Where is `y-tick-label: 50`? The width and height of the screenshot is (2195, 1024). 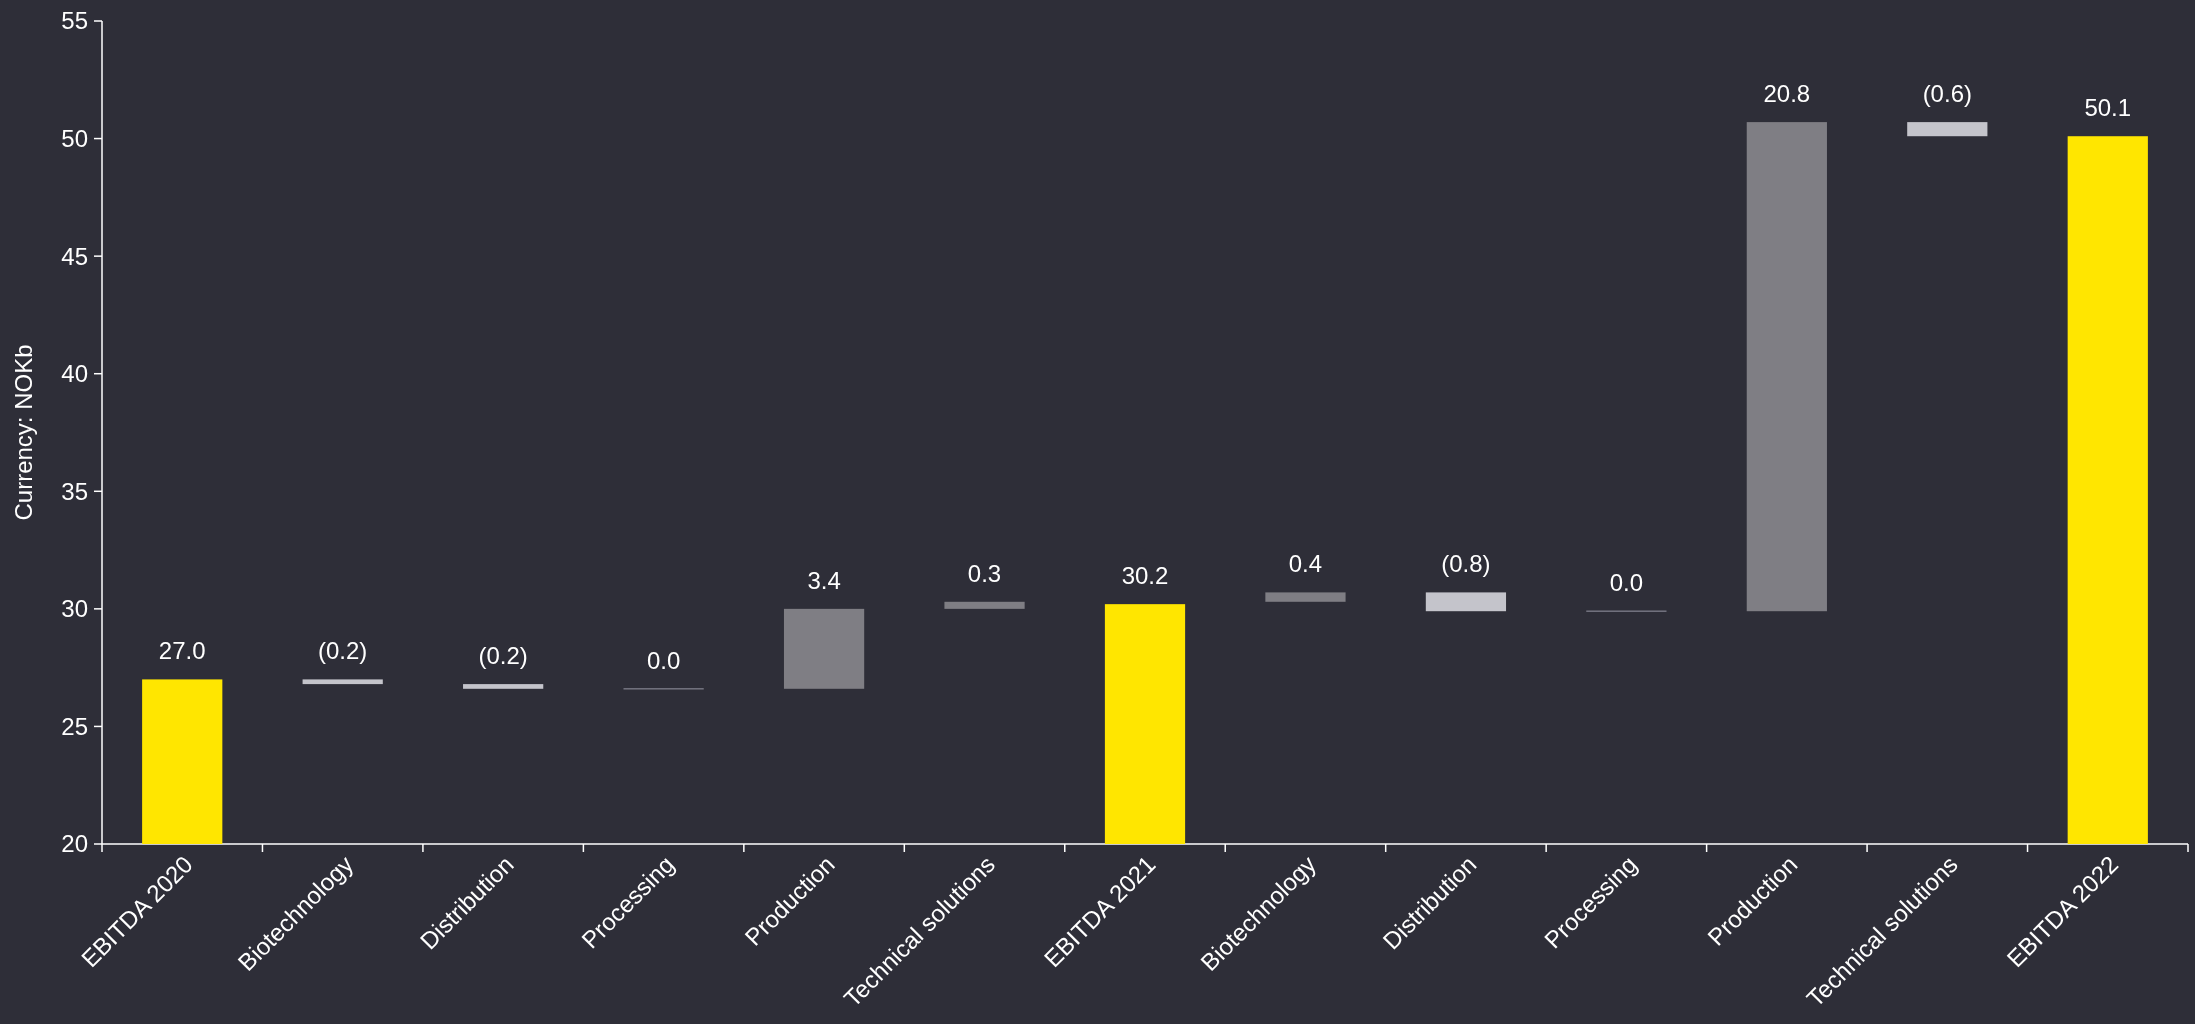
y-tick-label: 50 is located at coordinates (74, 138).